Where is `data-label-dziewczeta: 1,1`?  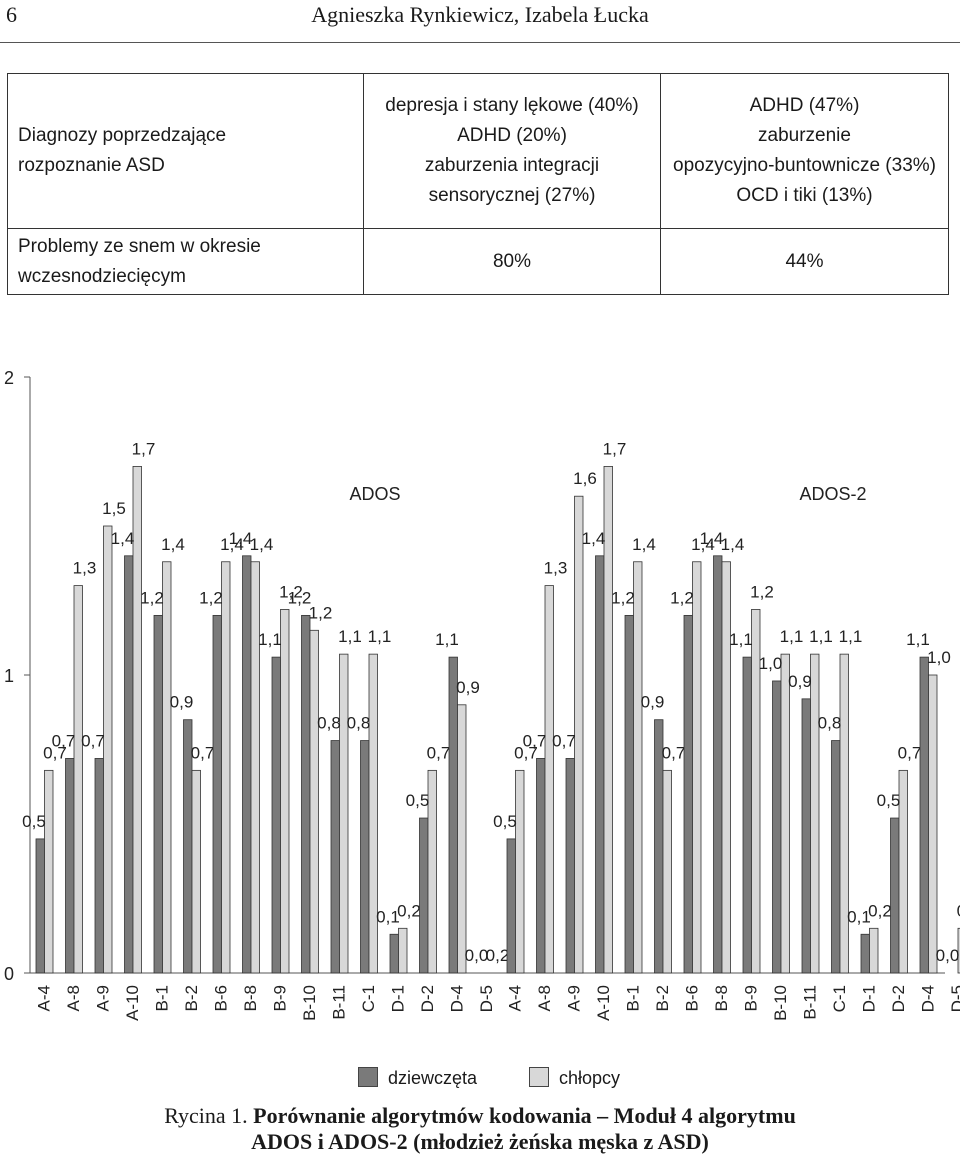 data-label-dziewczeta: 1,1 is located at coordinates (741, 639).